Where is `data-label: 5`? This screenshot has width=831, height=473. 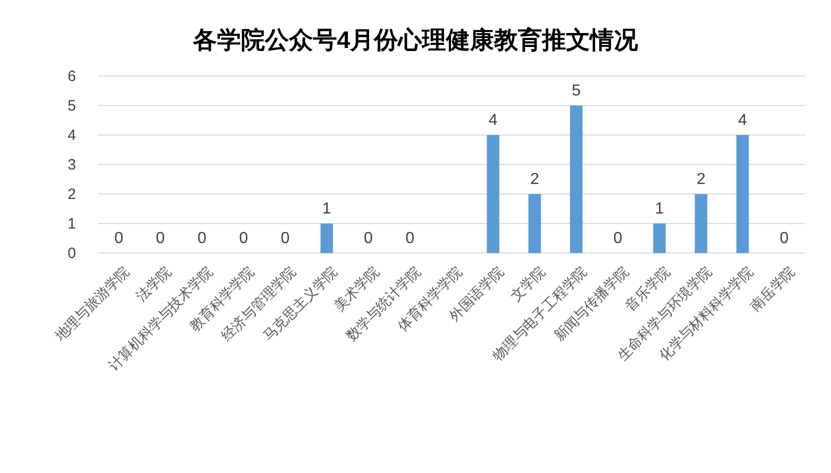
data-label: 5 is located at coordinates (576, 91).